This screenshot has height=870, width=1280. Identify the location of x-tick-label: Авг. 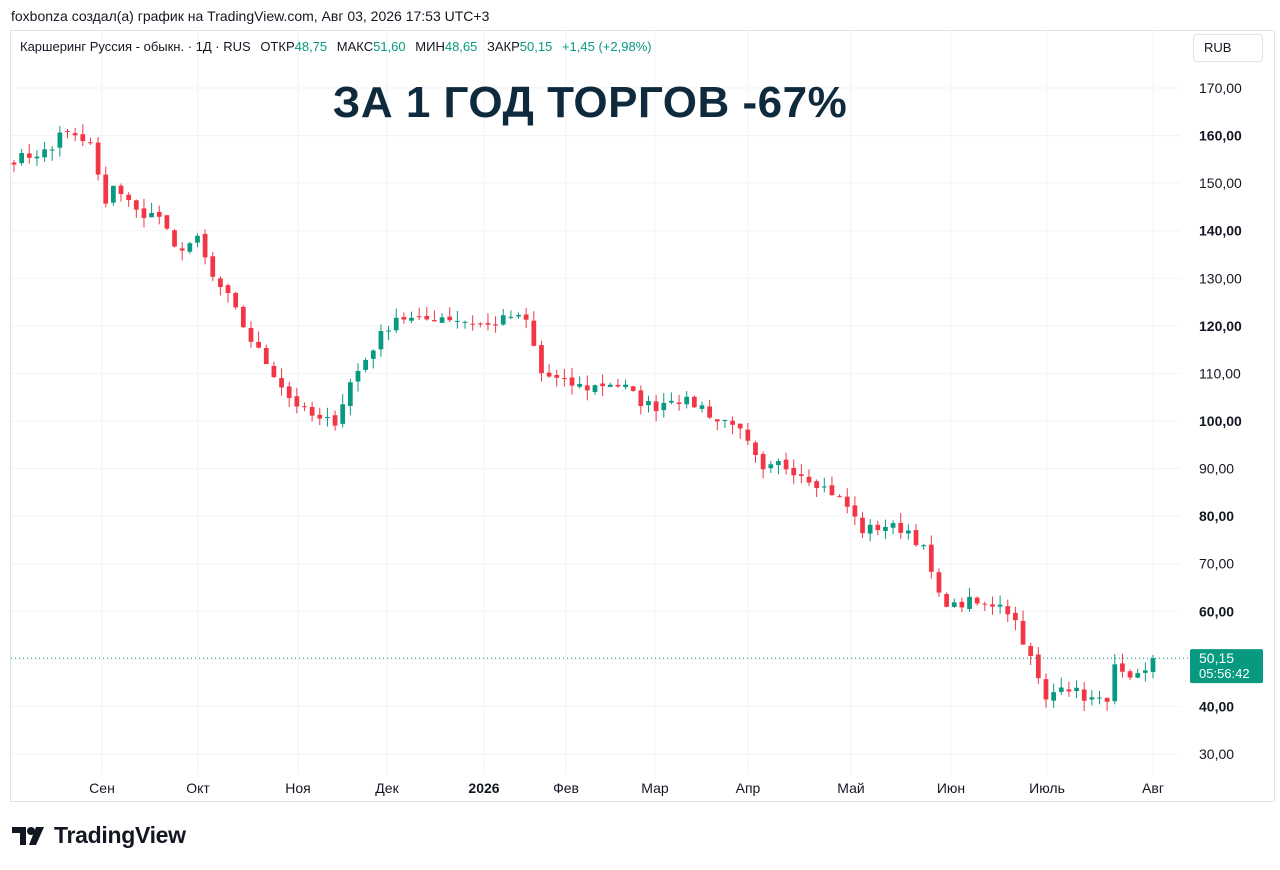
(1153, 788).